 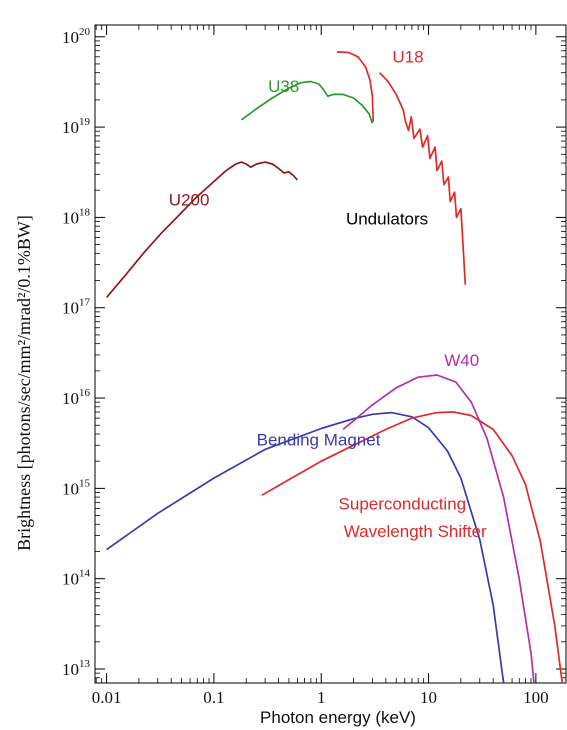 What do you see at coordinates (415, 531) in the screenshot?
I see `label-wavelength-shifter: Wavelength Shifter` at bounding box center [415, 531].